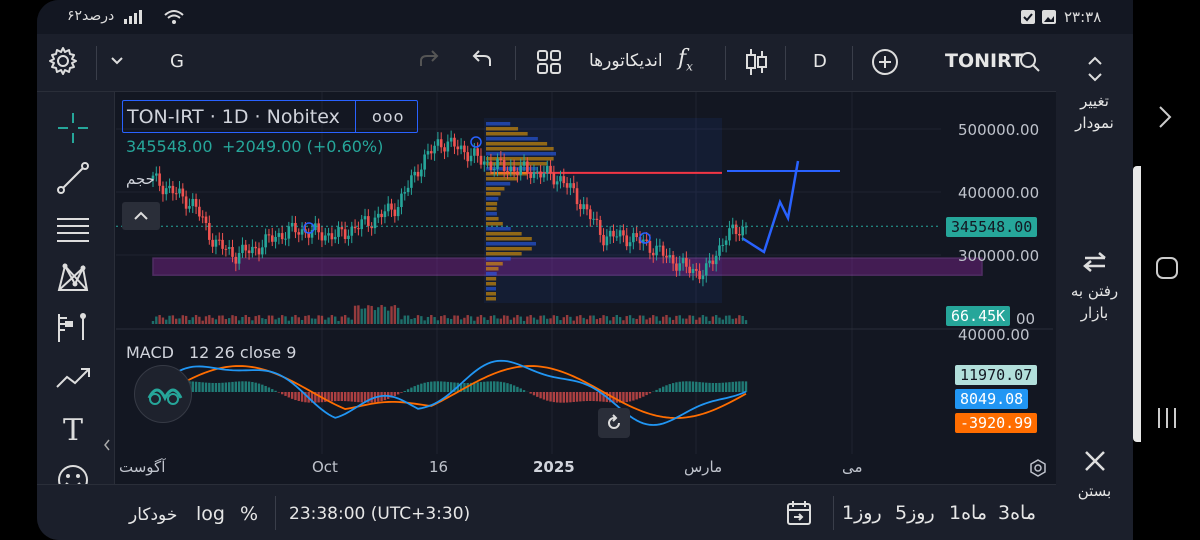 The image size is (1200, 540). Describe the element at coordinates (1038, 468) in the screenshot. I see `axis-settings-icon` at that location.